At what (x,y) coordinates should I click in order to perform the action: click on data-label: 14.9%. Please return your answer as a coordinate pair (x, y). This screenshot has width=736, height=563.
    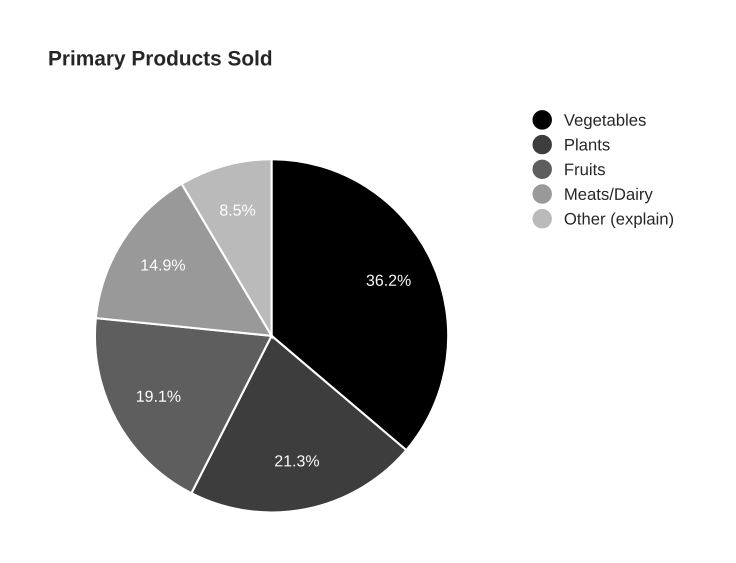
    Looking at the image, I should click on (164, 265).